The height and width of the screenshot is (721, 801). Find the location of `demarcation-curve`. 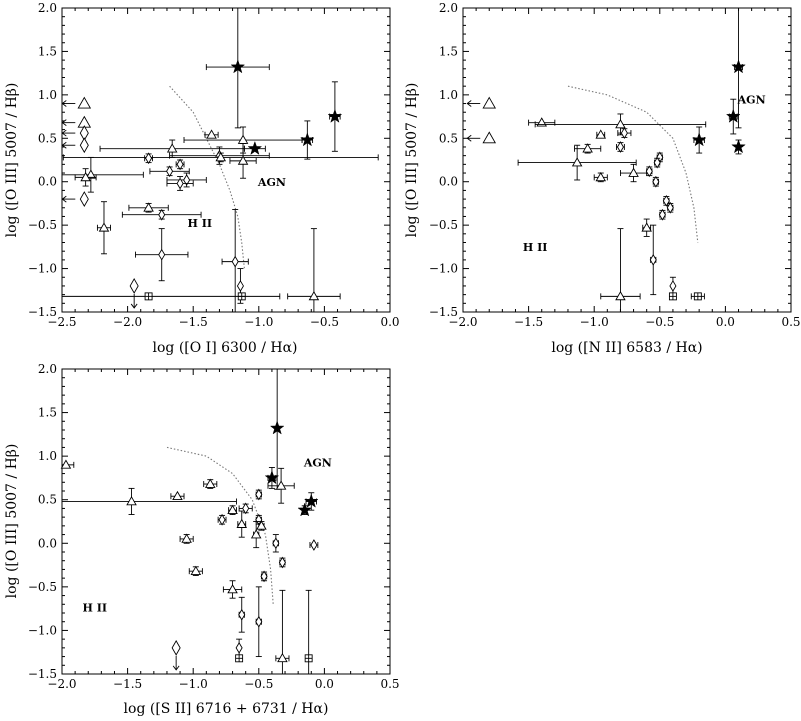

demarcation-curve is located at coordinates (207, 177).